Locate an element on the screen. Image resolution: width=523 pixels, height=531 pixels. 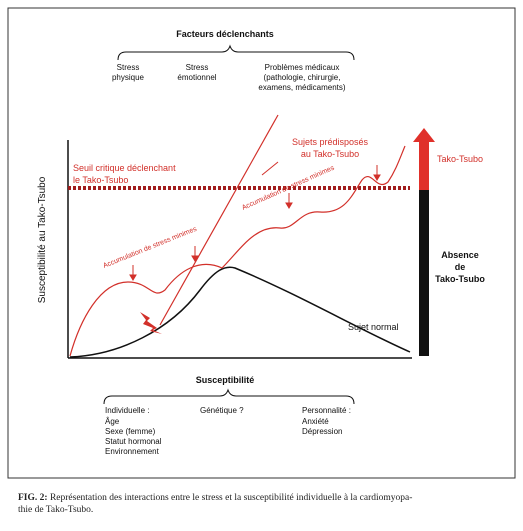
group-heading: Individuelle : is located at coordinates (127, 410).